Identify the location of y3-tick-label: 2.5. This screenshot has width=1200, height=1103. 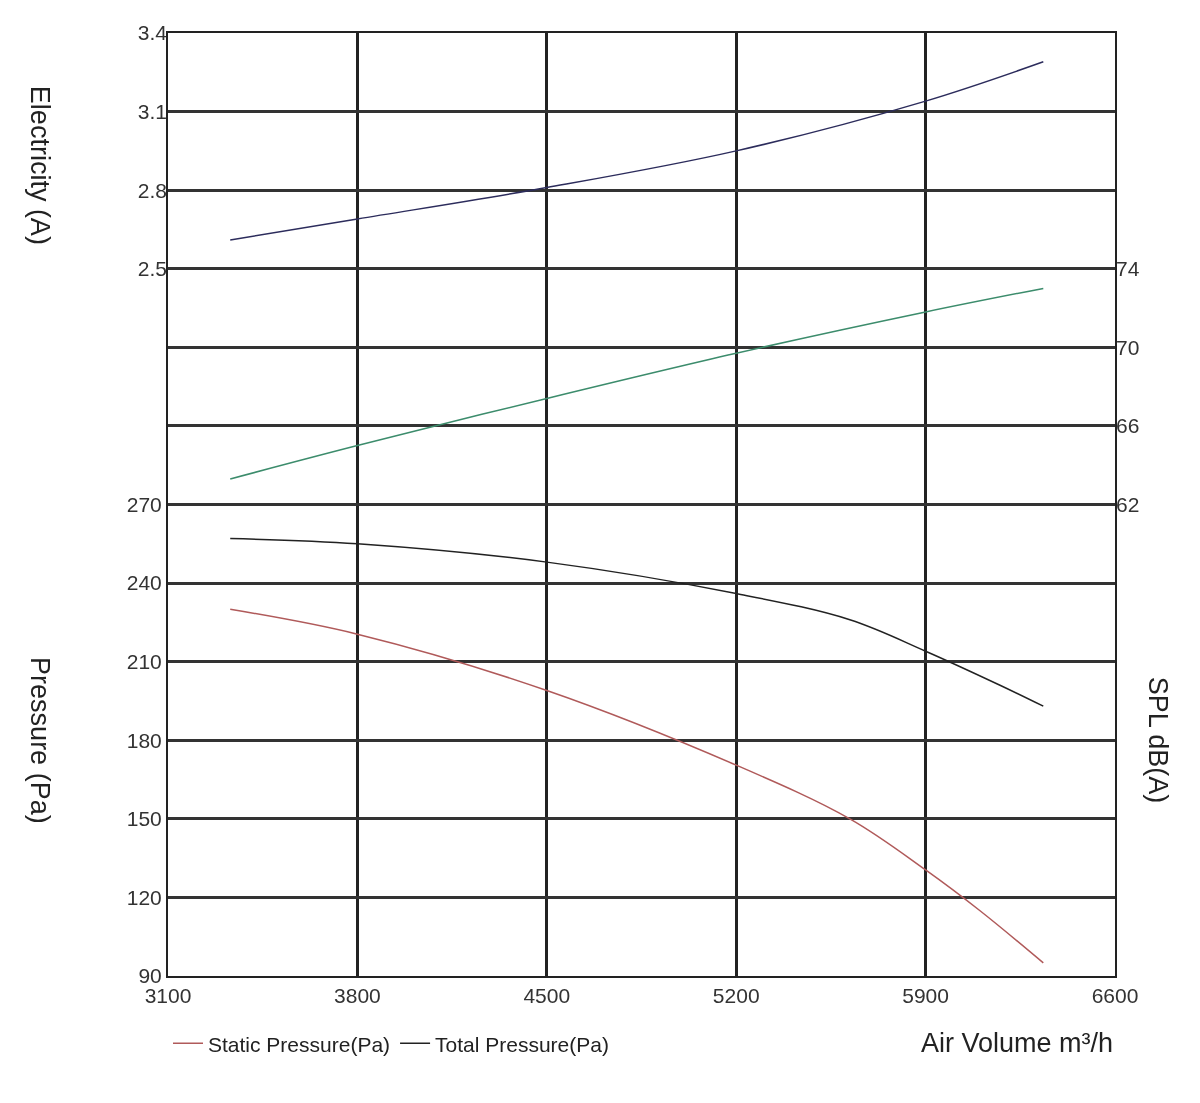
(152, 269).